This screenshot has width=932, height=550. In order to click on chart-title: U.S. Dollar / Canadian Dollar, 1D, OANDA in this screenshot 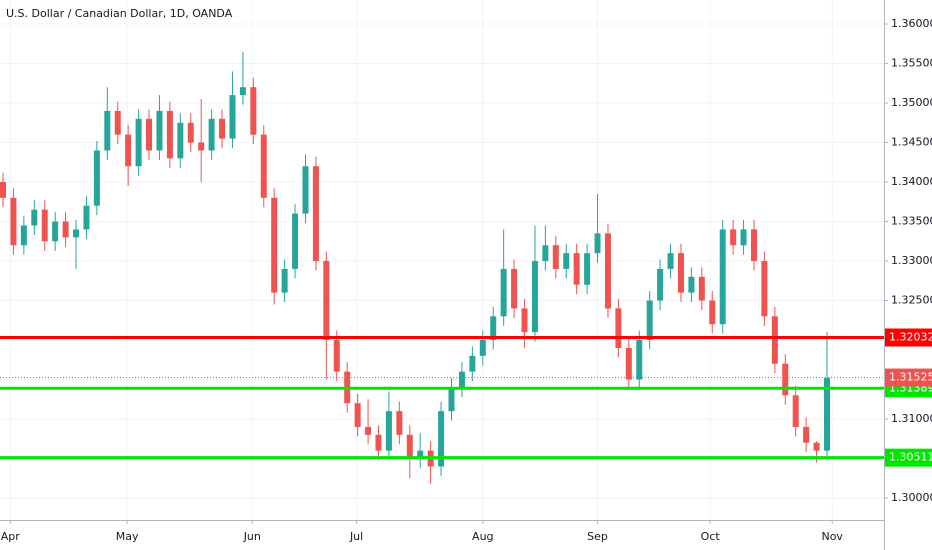, I will do `click(119, 13)`.